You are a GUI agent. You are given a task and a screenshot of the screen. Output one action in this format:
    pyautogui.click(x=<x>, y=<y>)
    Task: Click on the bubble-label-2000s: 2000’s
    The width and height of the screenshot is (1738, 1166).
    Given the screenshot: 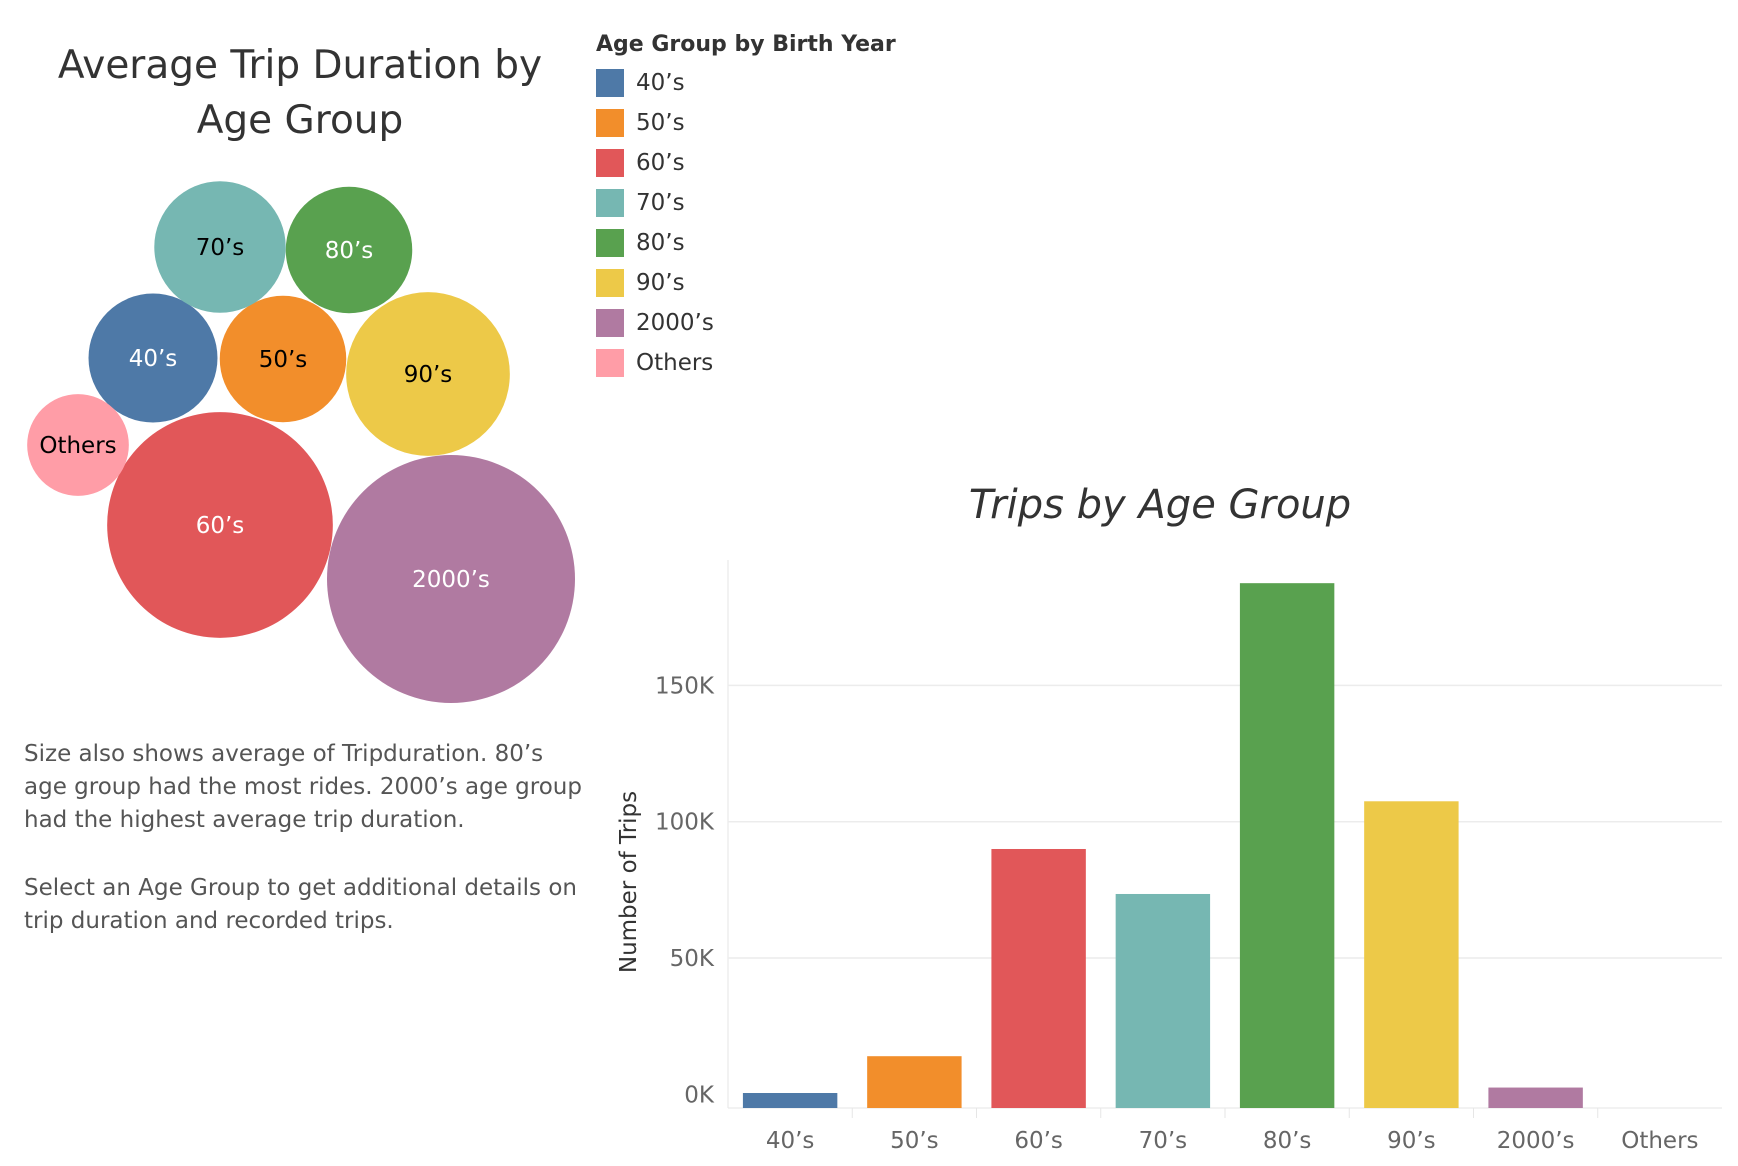 What is the action you would take?
    pyautogui.click(x=451, y=580)
    